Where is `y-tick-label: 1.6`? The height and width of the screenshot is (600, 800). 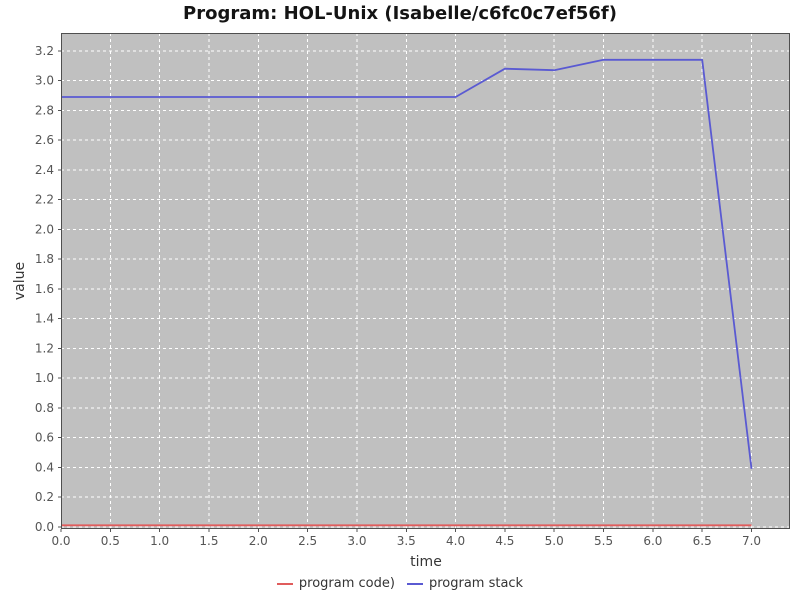
y-tick-label: 1.6 is located at coordinates (44, 289).